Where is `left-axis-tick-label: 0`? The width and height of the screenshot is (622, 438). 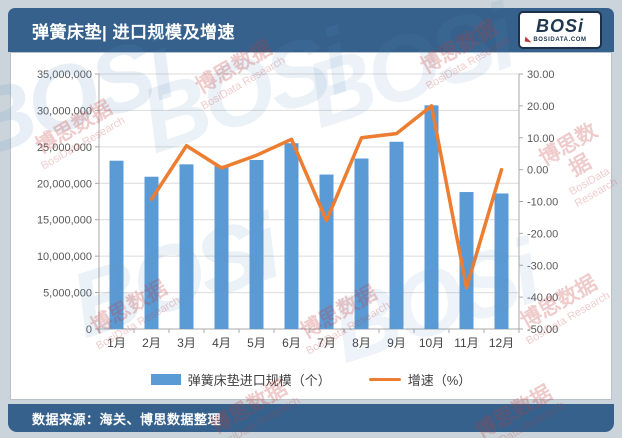
left-axis-tick-label: 0 is located at coordinates (89, 330).